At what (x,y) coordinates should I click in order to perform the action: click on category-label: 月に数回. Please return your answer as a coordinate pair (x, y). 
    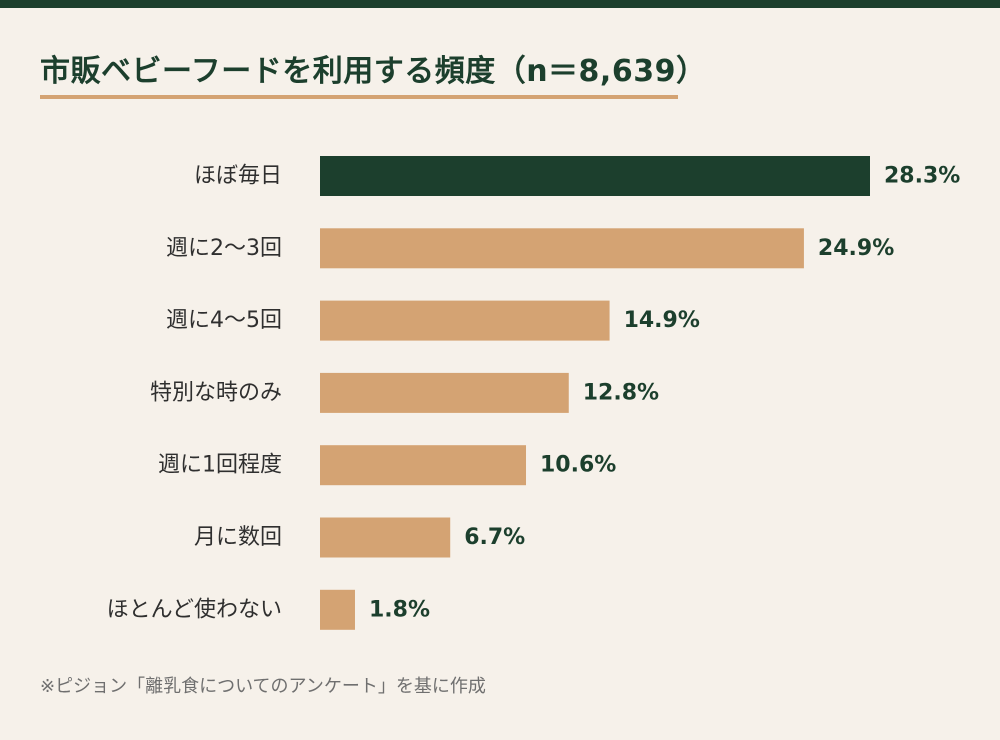
    Looking at the image, I should click on (238, 537).